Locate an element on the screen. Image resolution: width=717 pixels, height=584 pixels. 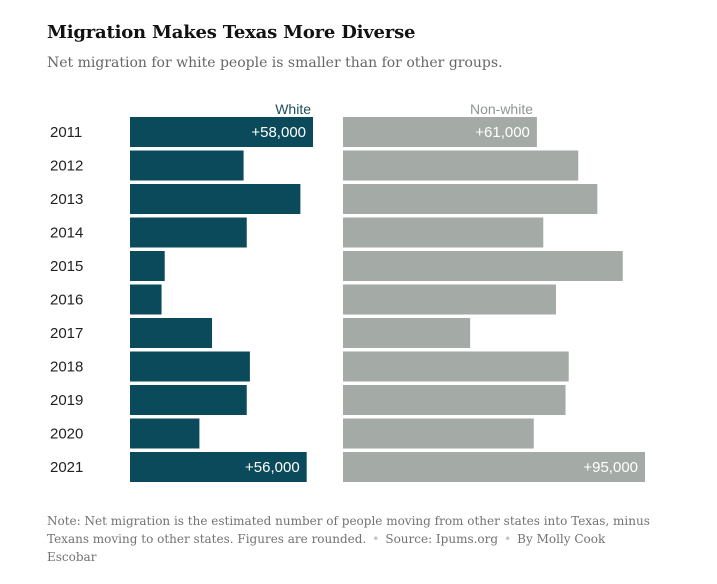
bar-value-label: +61,000 is located at coordinates (502, 132).